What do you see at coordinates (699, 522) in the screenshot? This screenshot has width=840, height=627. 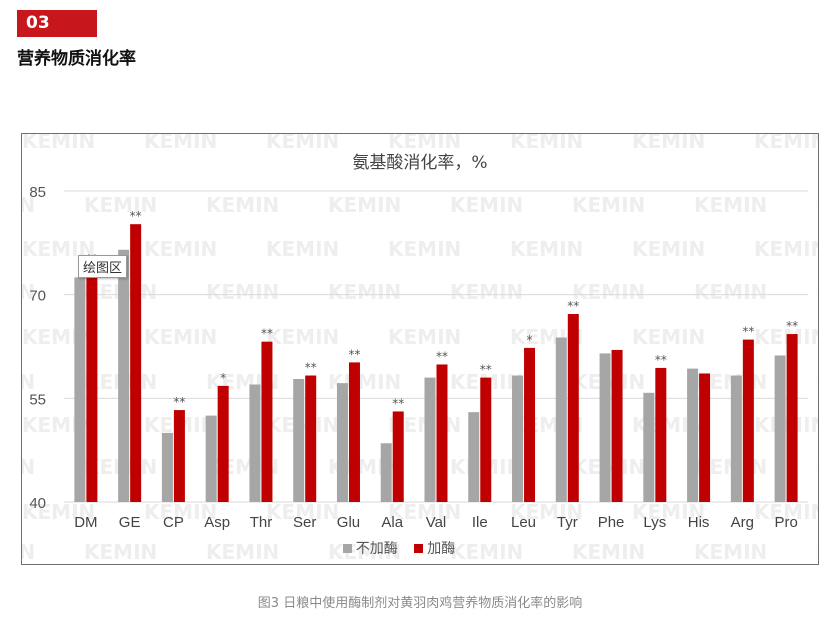 I see `x-tick-label: His` at bounding box center [699, 522].